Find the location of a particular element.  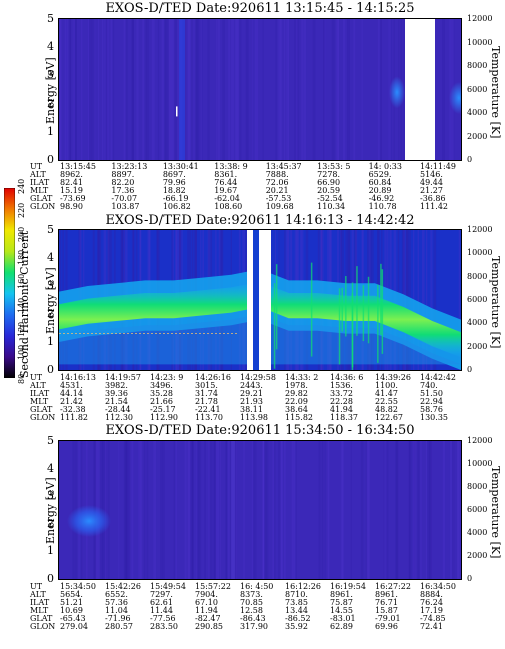

ephemeris-cell: 13:30:41 is located at coordinates (180, 166).